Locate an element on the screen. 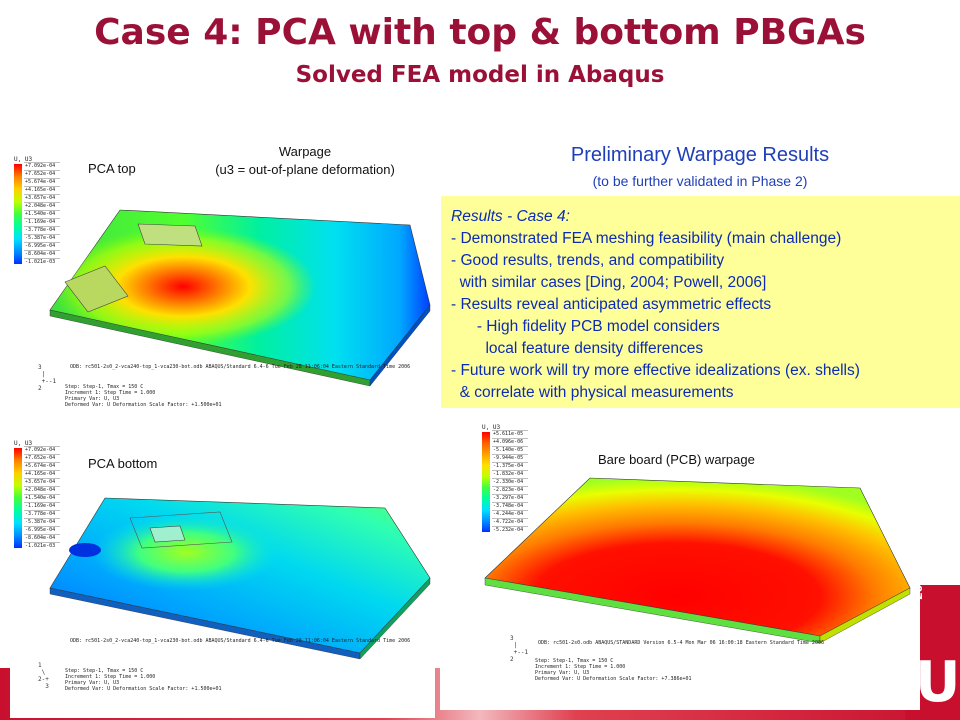 The width and height of the screenshot is (960, 720). pca-bottom-contour-plot is located at coordinates (240, 578).